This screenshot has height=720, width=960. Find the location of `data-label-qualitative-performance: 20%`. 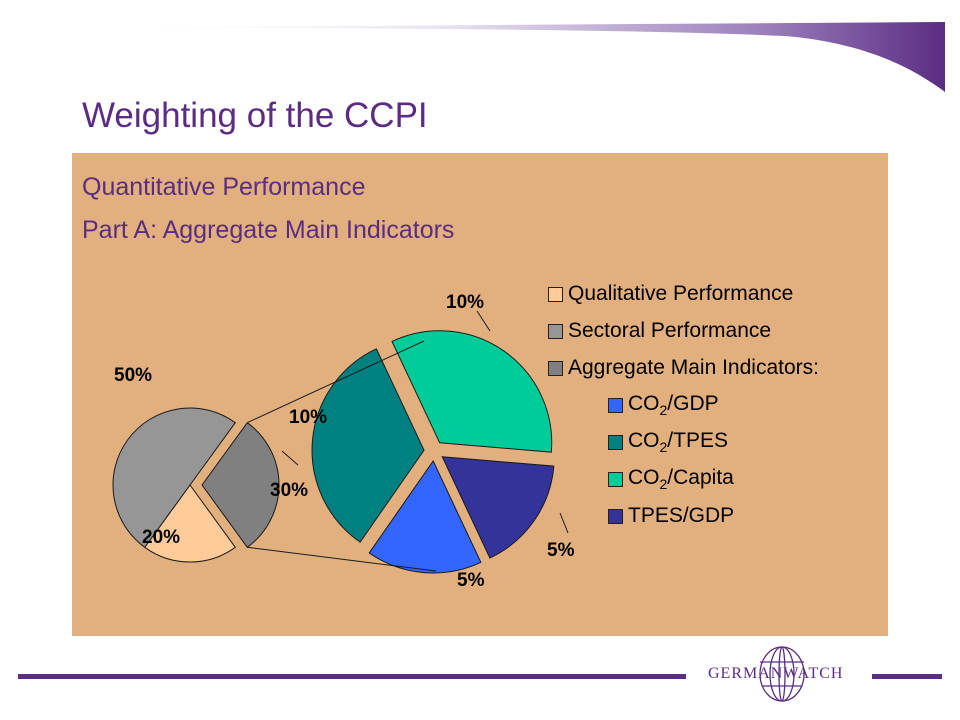

data-label-qualitative-performance: 20% is located at coordinates (161, 537).